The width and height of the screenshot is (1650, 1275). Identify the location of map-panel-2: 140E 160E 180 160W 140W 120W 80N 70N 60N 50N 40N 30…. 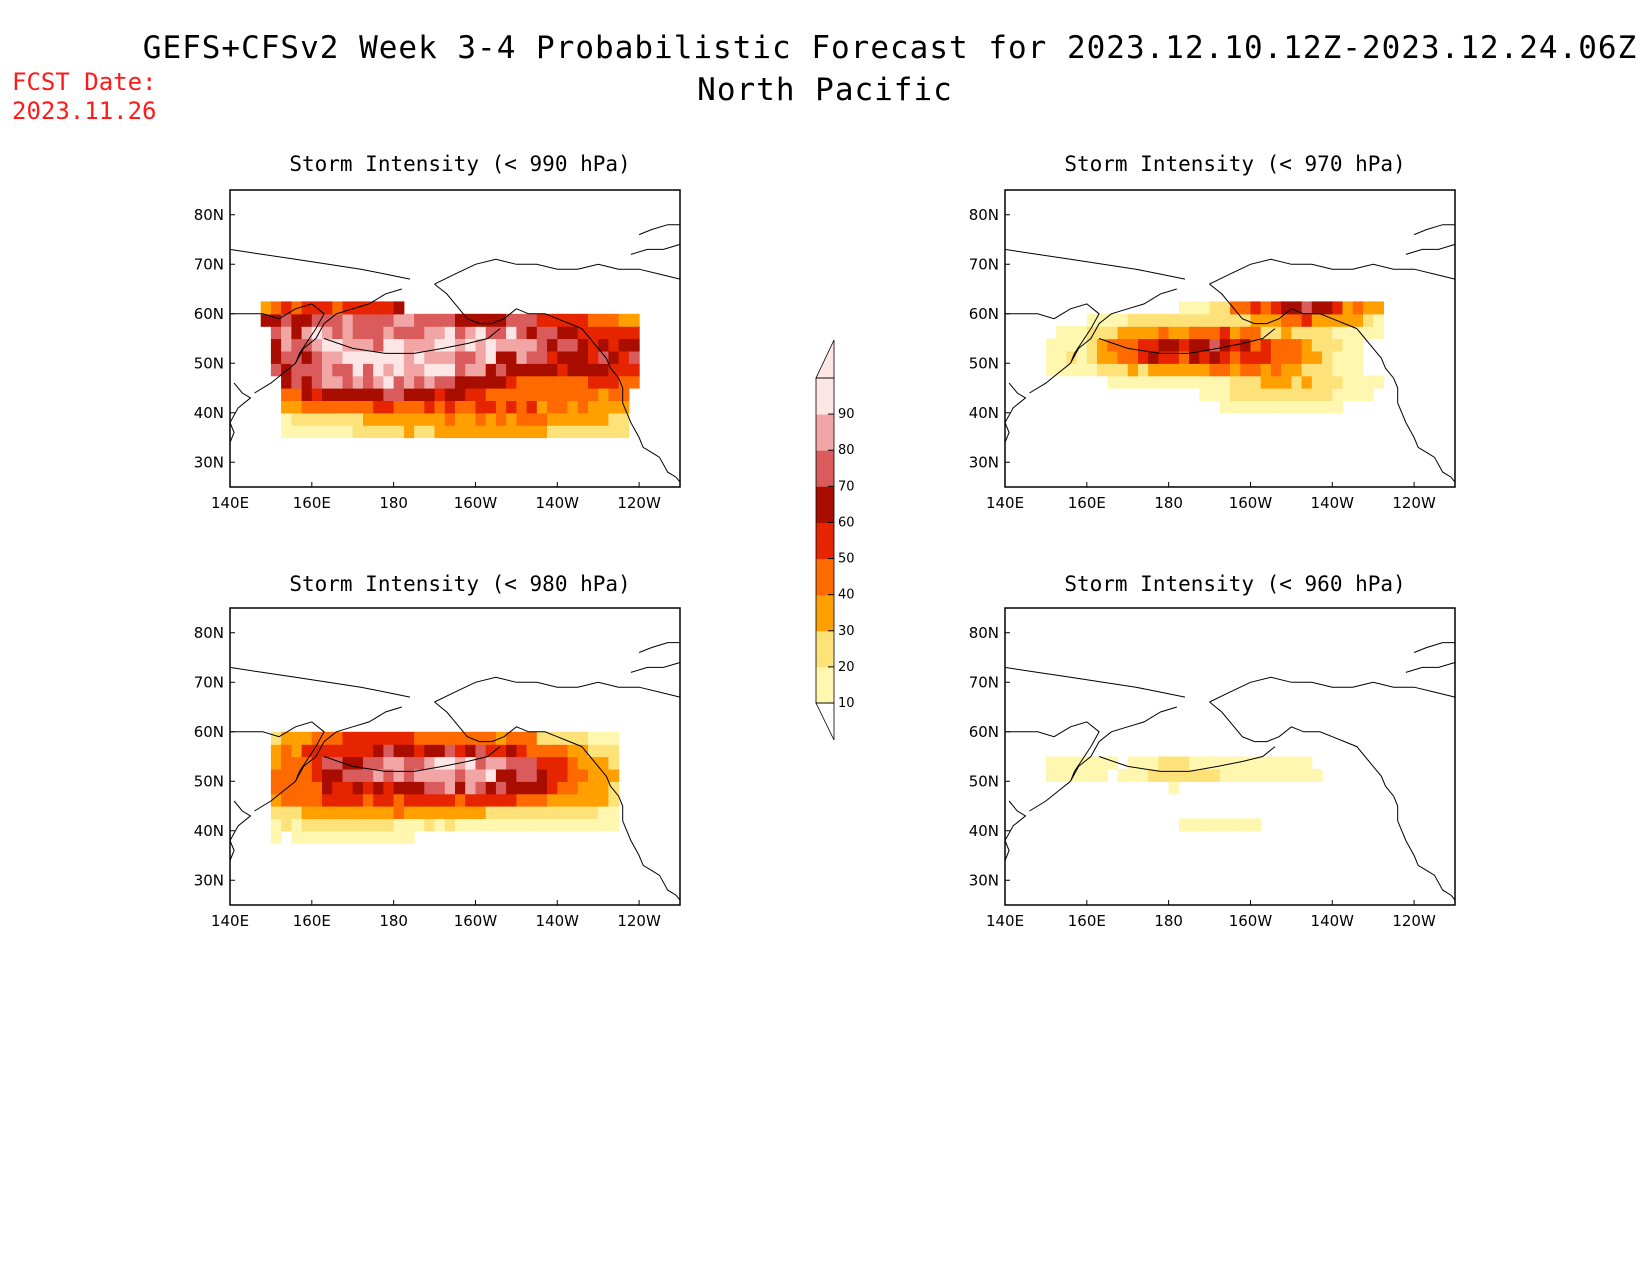
(437, 768).